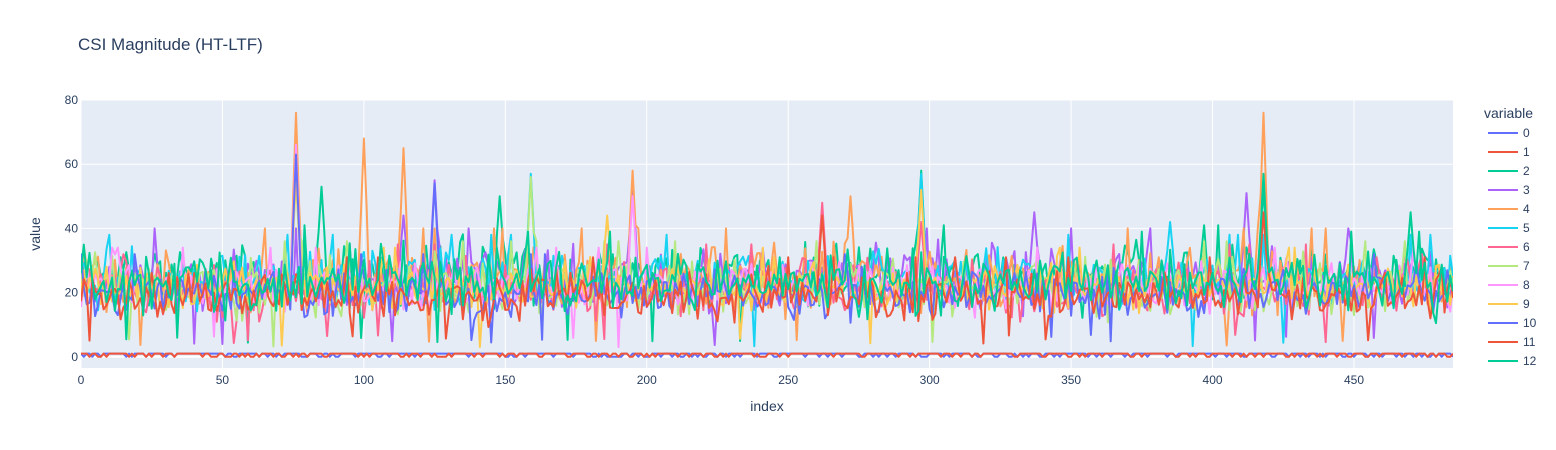 The image size is (1556, 450). What do you see at coordinates (223, 380) in the screenshot?
I see `x-tick-label: 50` at bounding box center [223, 380].